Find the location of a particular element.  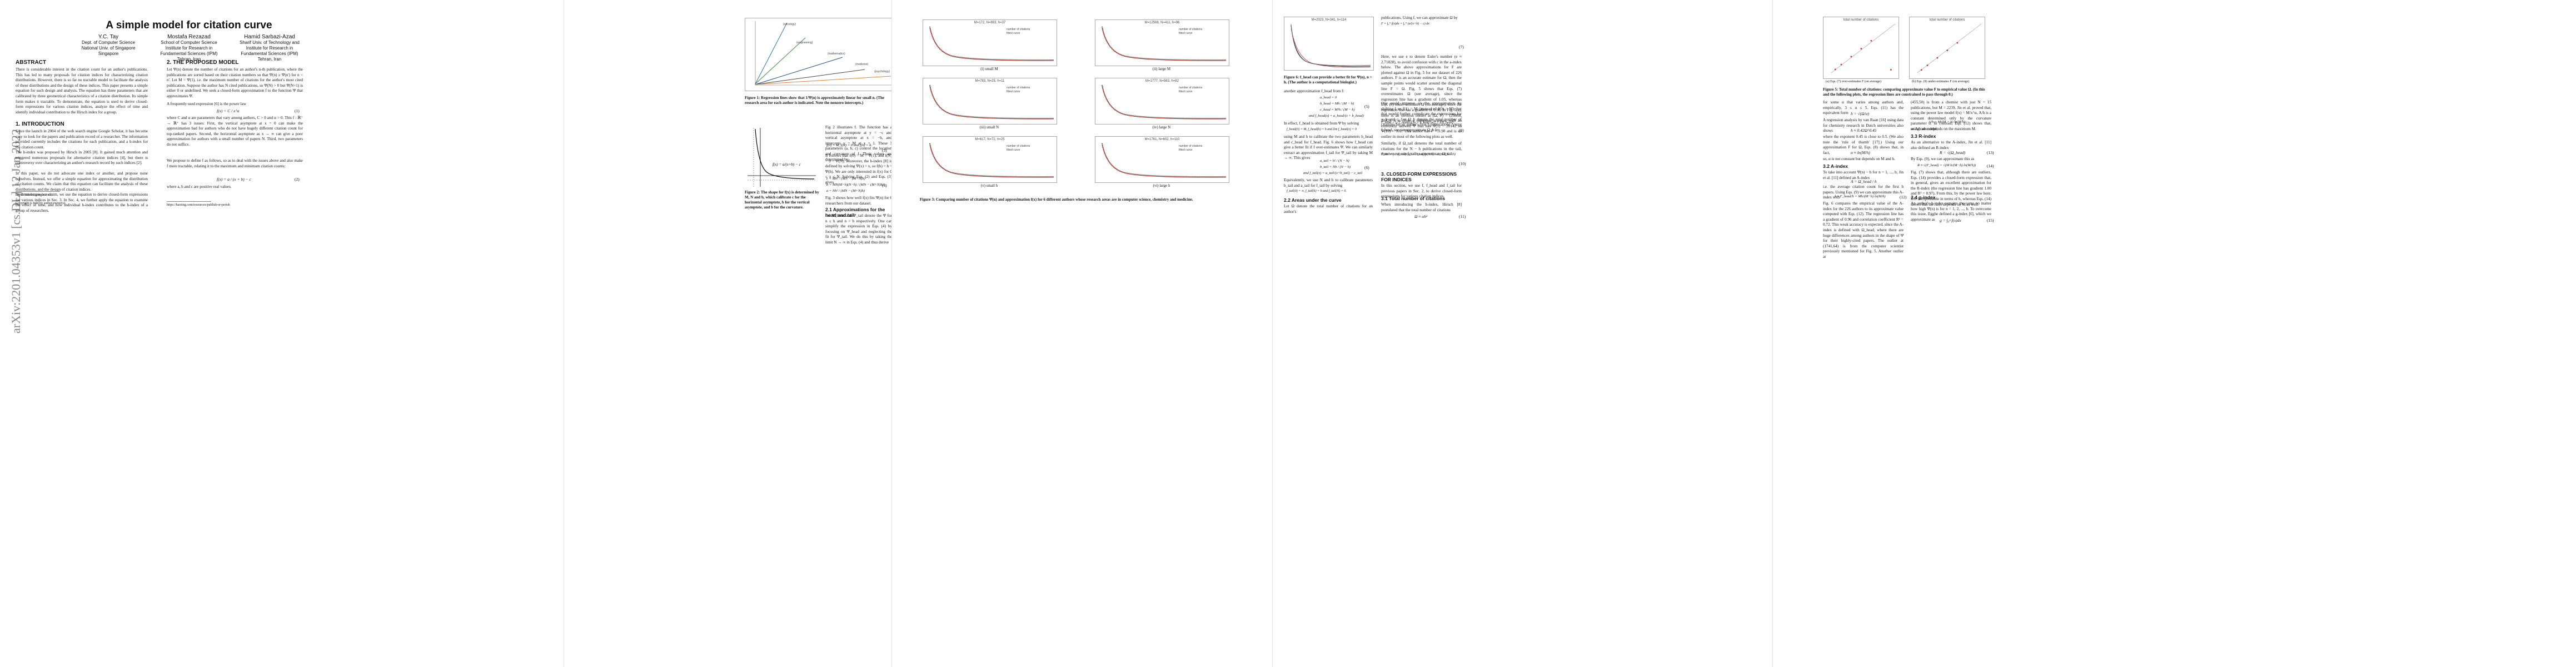

curve-psi is located at coordinates (1331, 45).